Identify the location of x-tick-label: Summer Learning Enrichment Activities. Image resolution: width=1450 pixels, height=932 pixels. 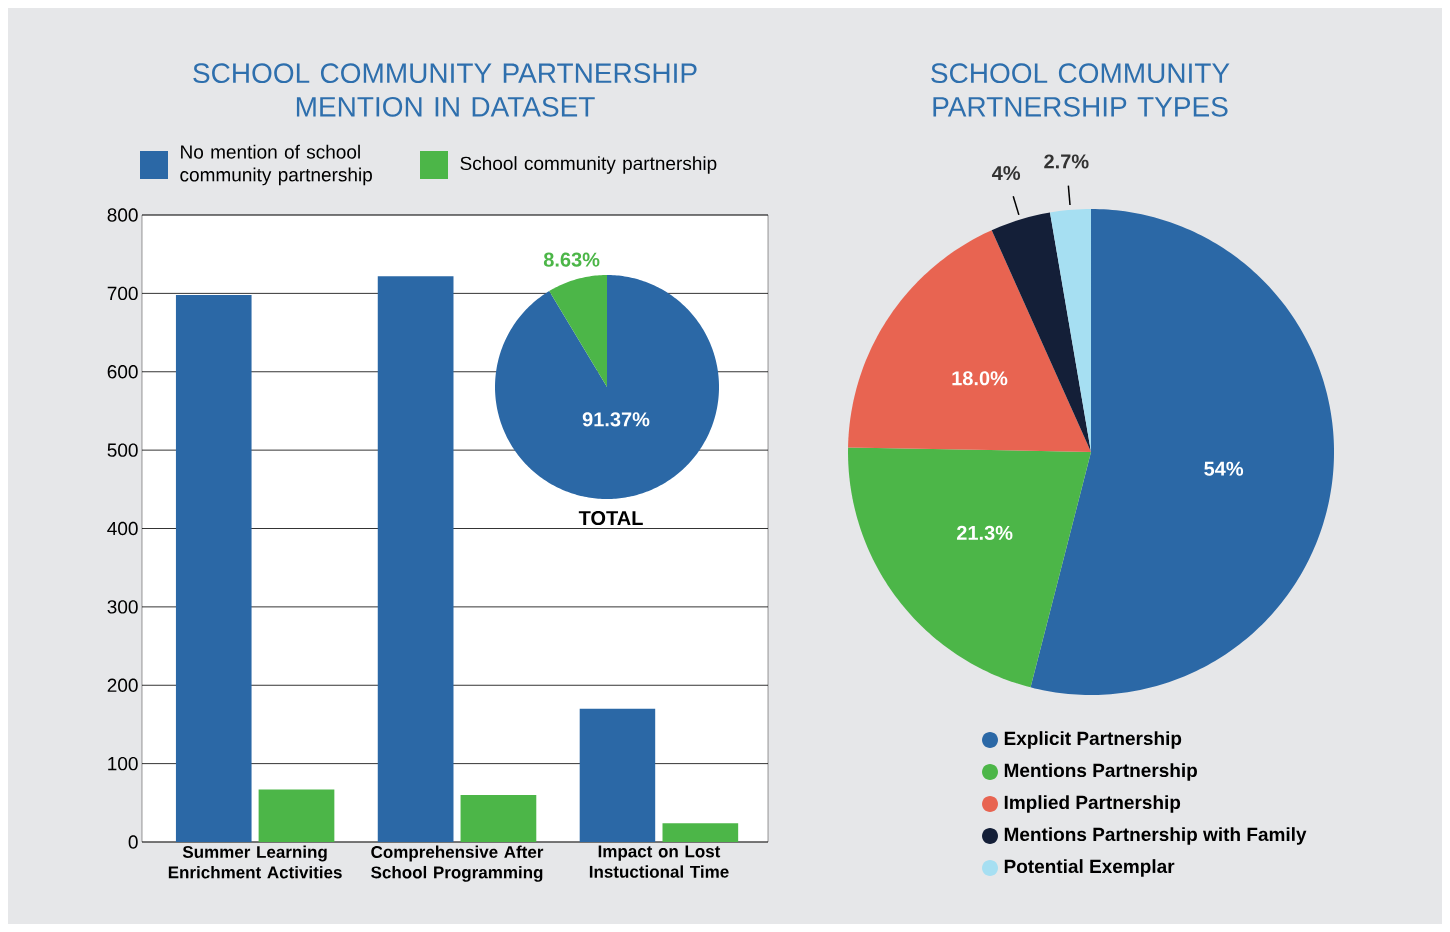
(255, 862).